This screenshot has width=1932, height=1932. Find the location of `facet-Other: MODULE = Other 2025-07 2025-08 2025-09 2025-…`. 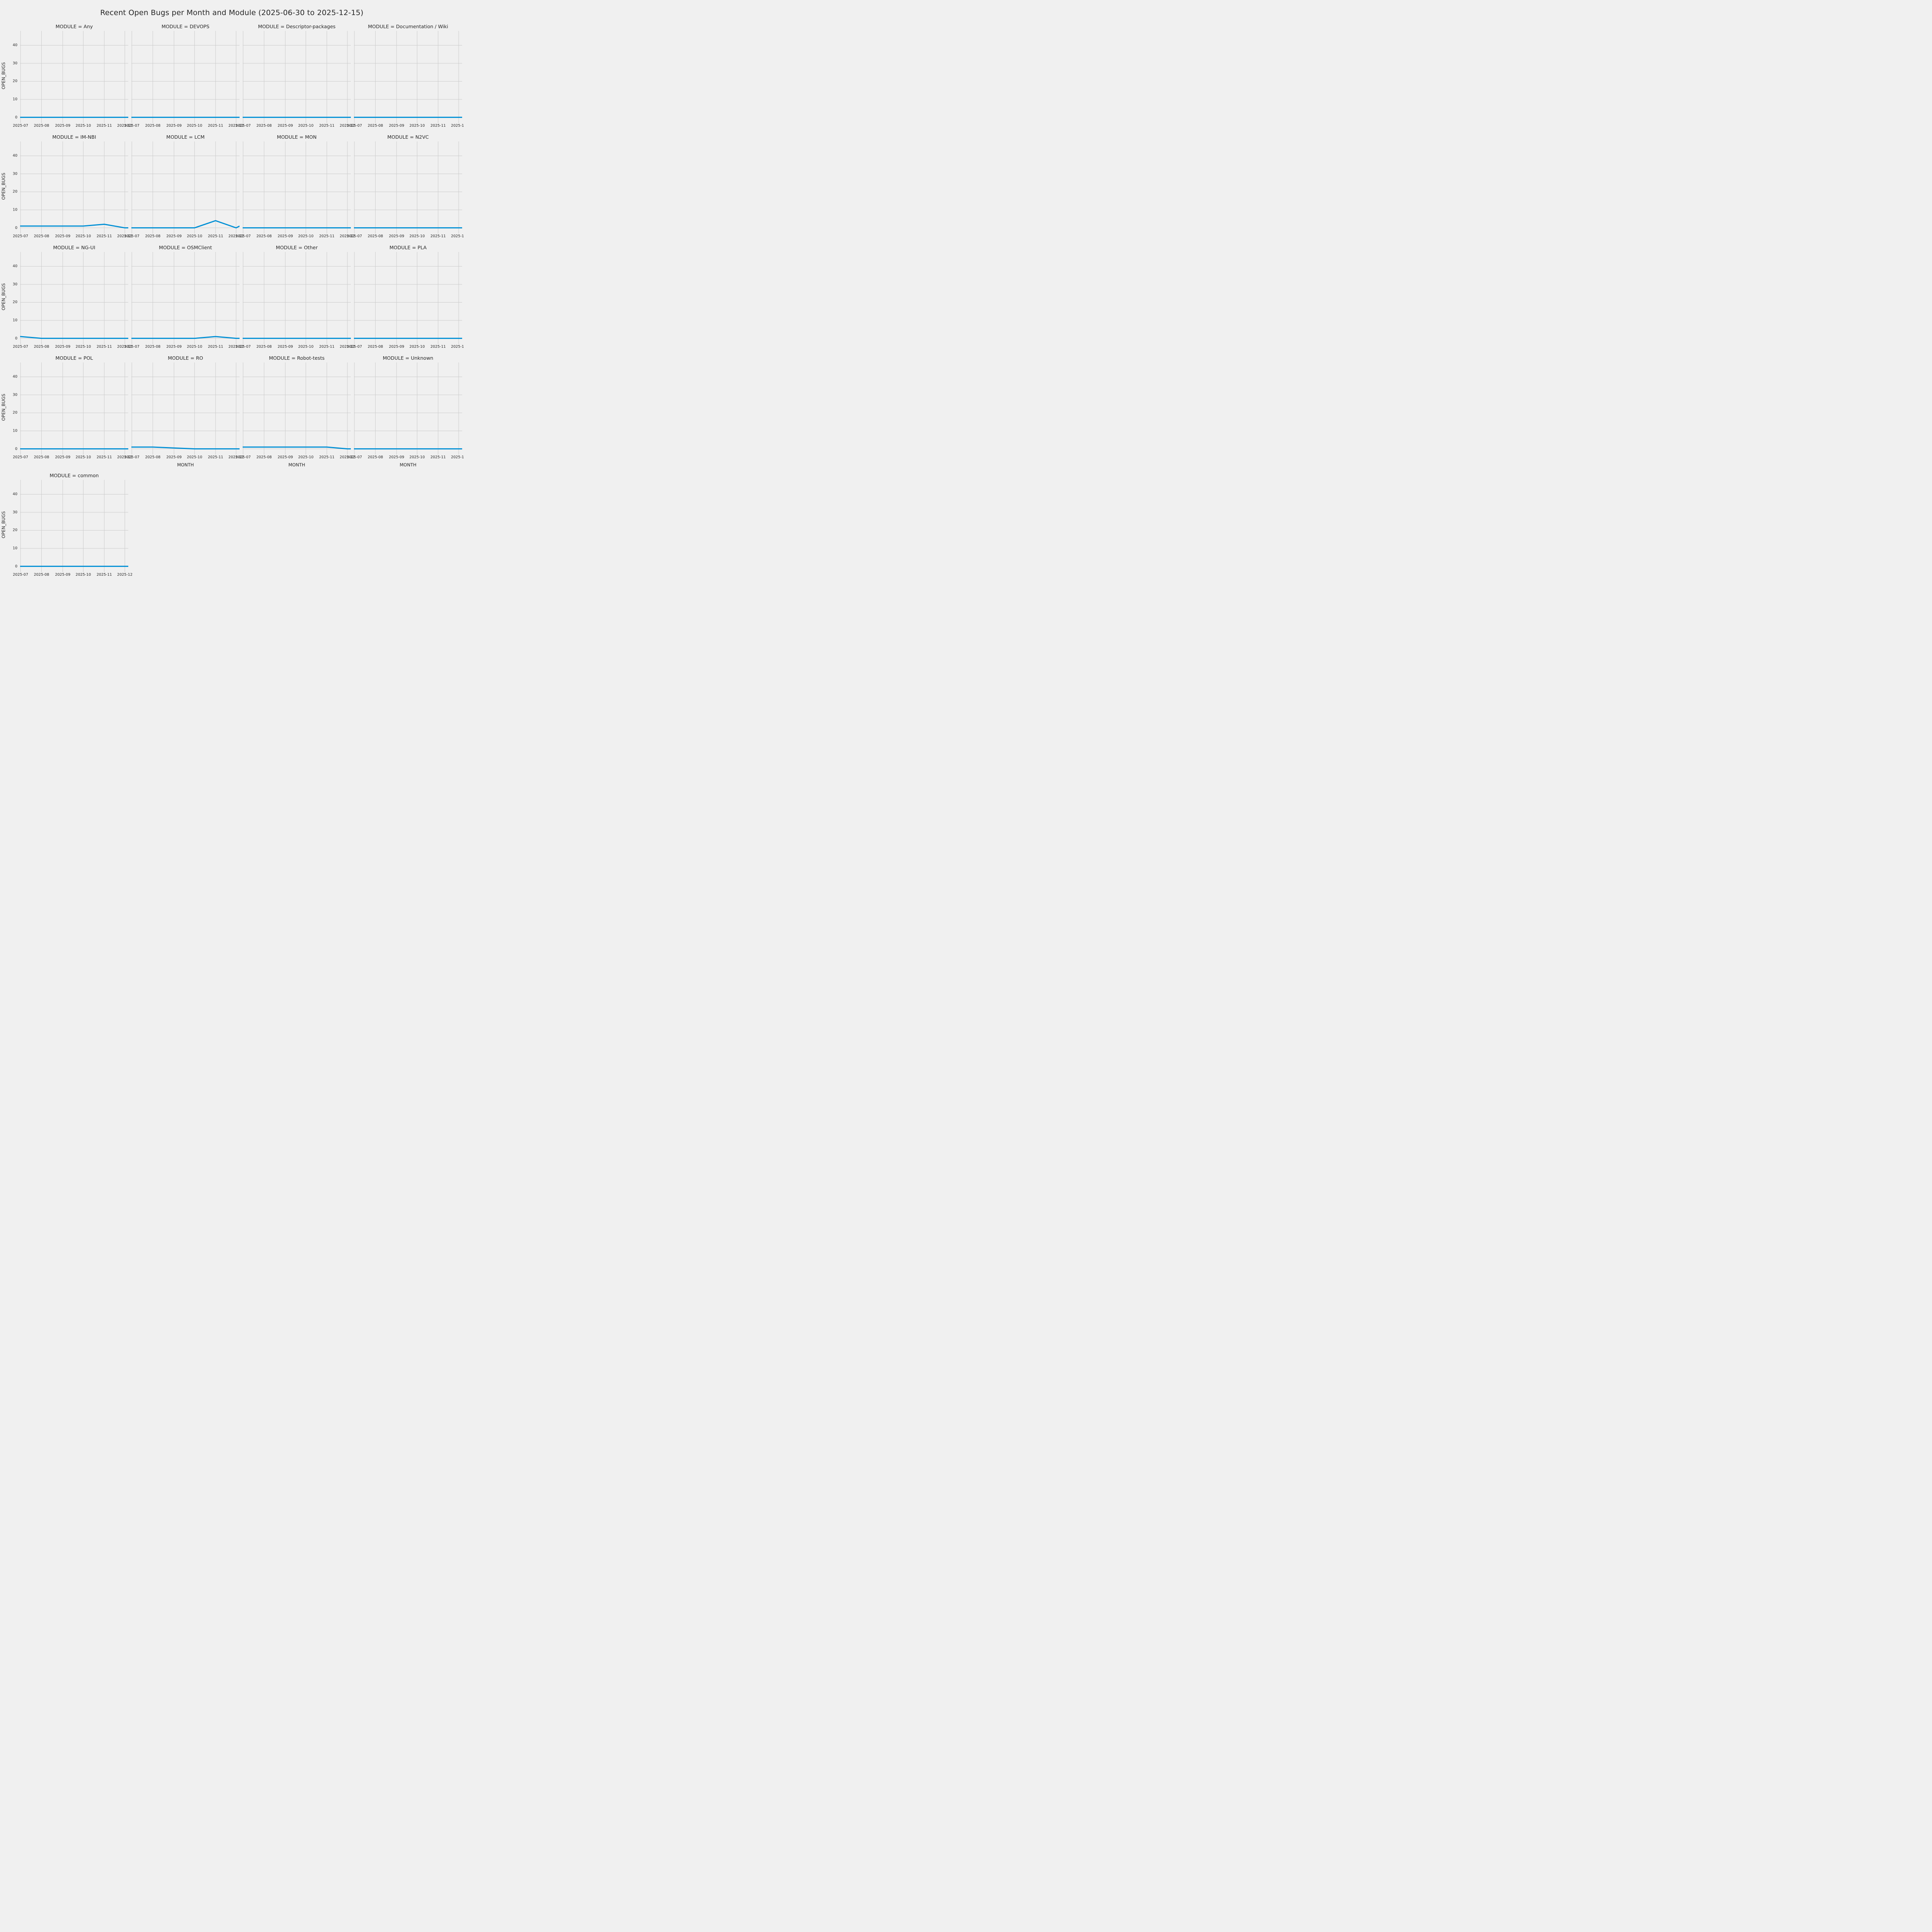

facet-Other: MODULE = Other 2025-07 2025-08 2025-09 2025-… is located at coordinates (295, 297).